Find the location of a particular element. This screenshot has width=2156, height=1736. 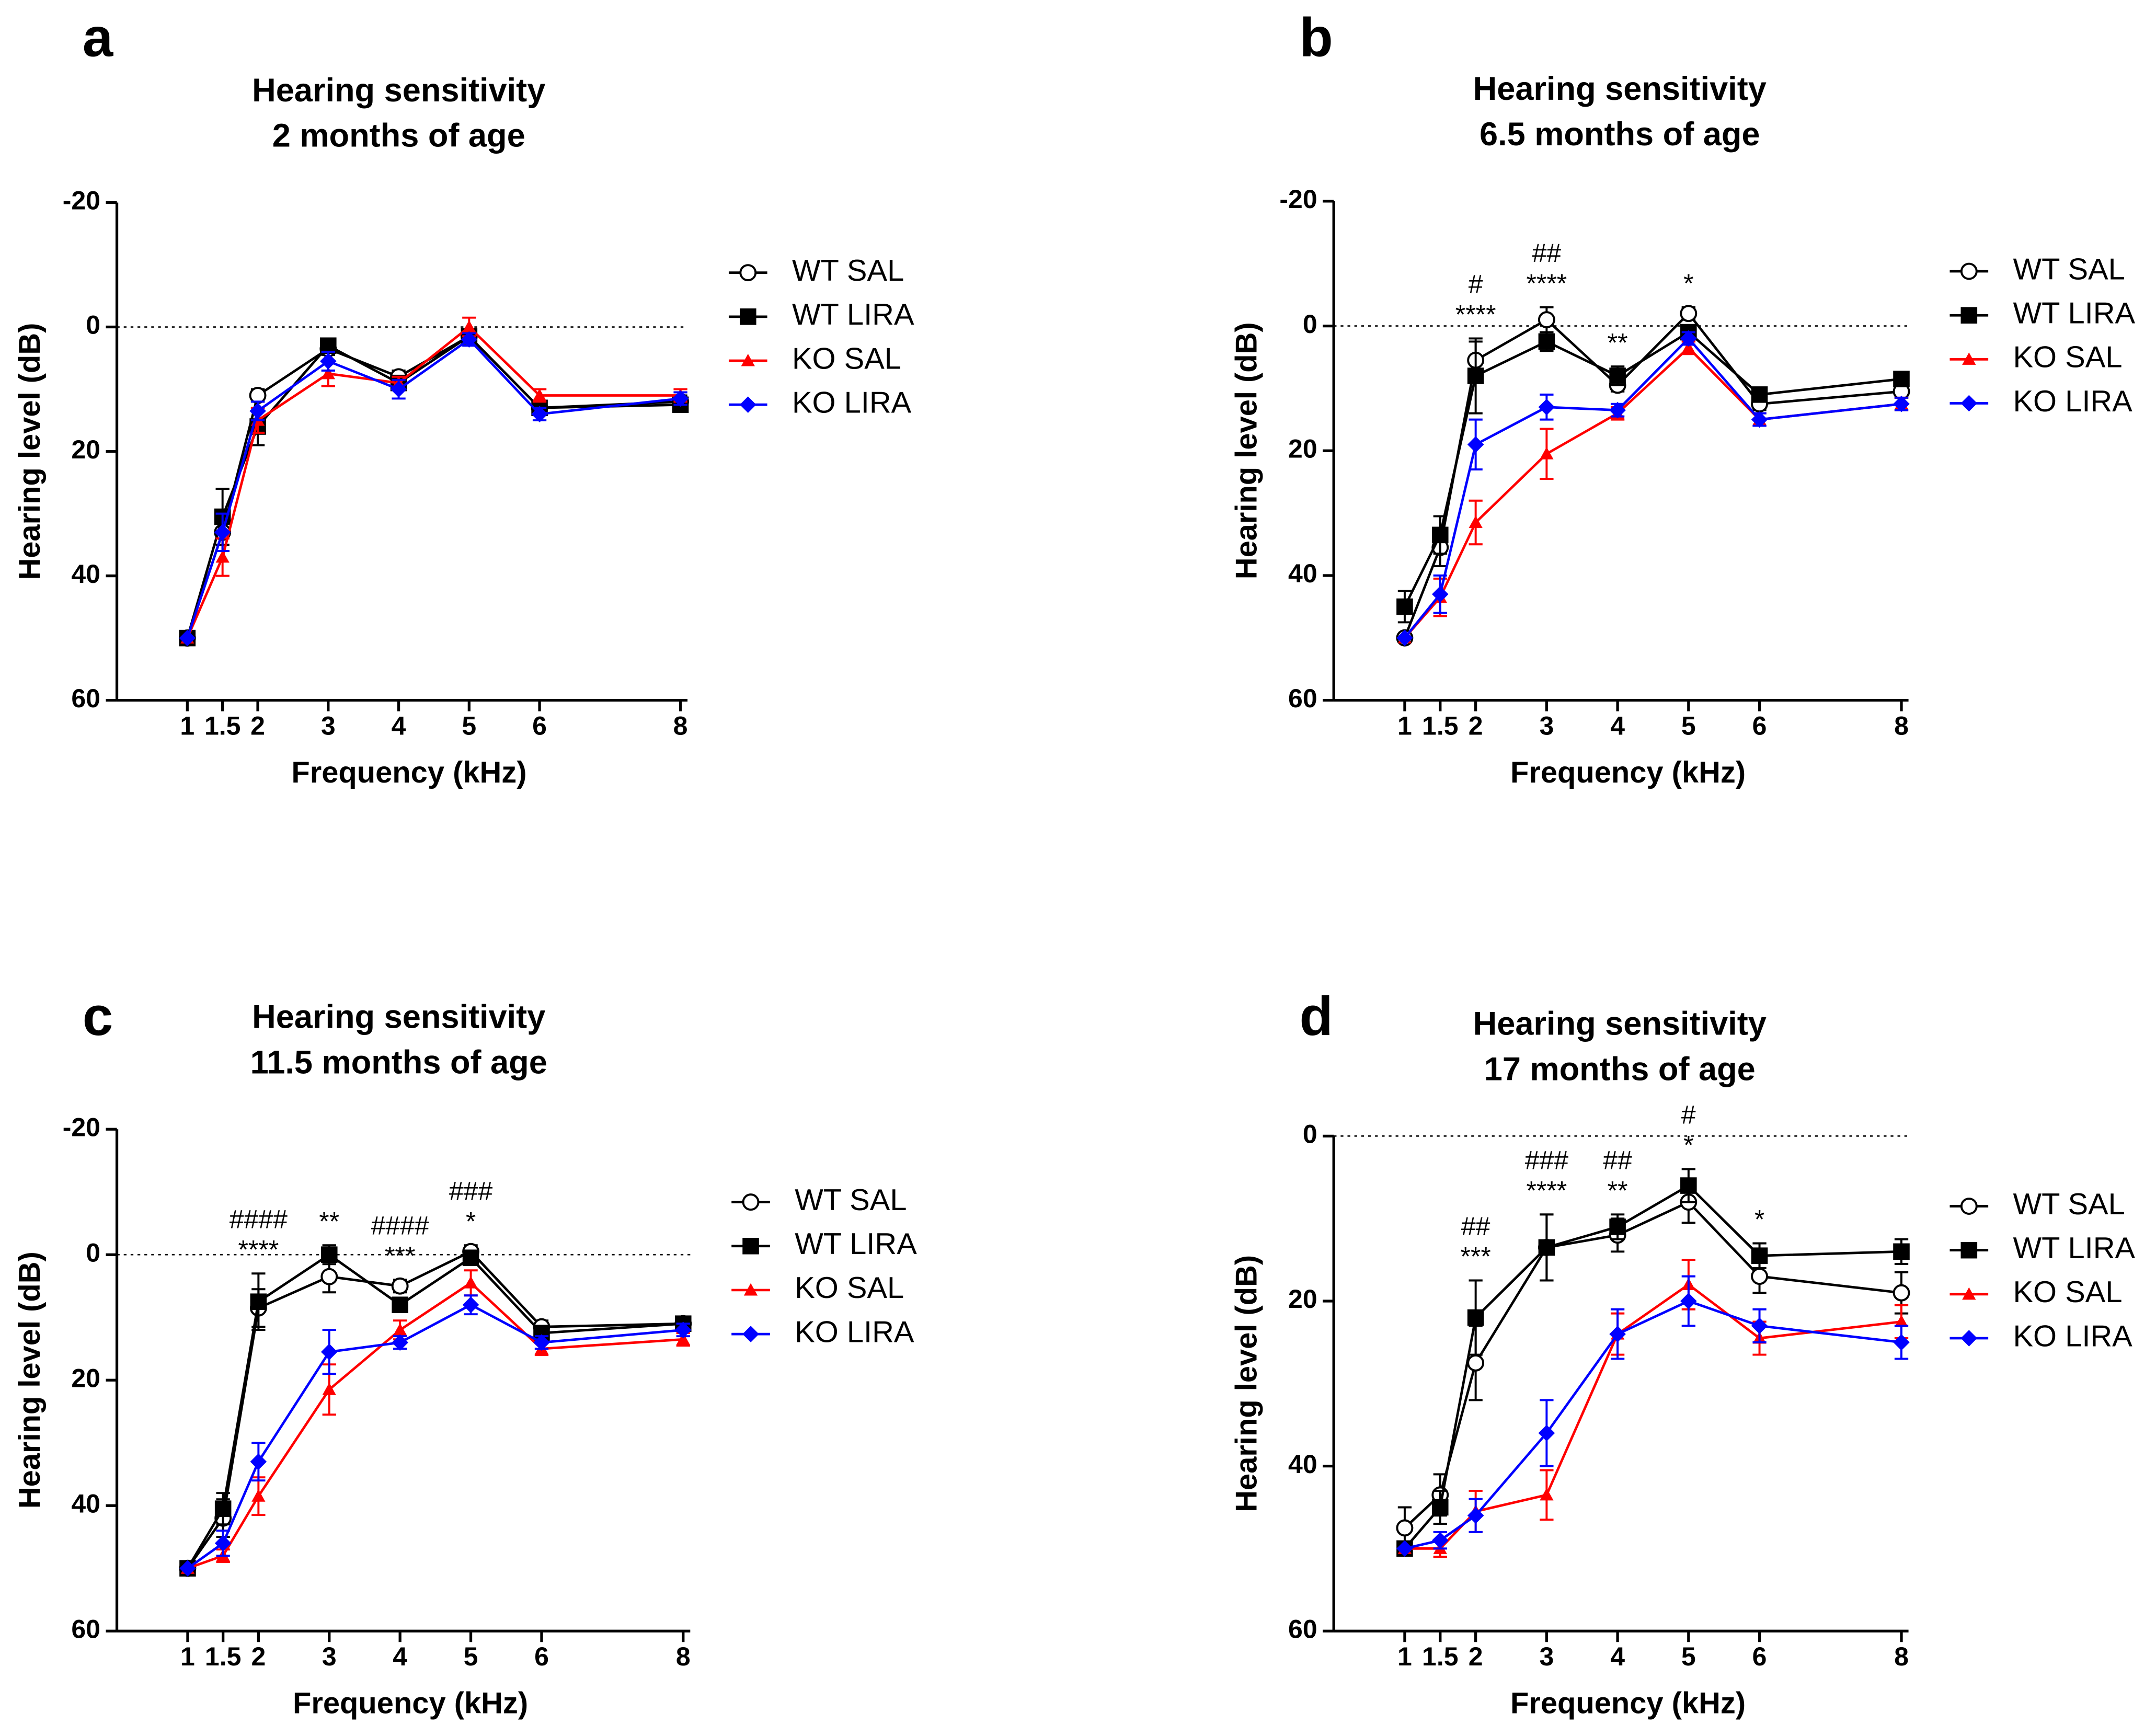

panel-label: d is located at coordinates (1316, 1016).